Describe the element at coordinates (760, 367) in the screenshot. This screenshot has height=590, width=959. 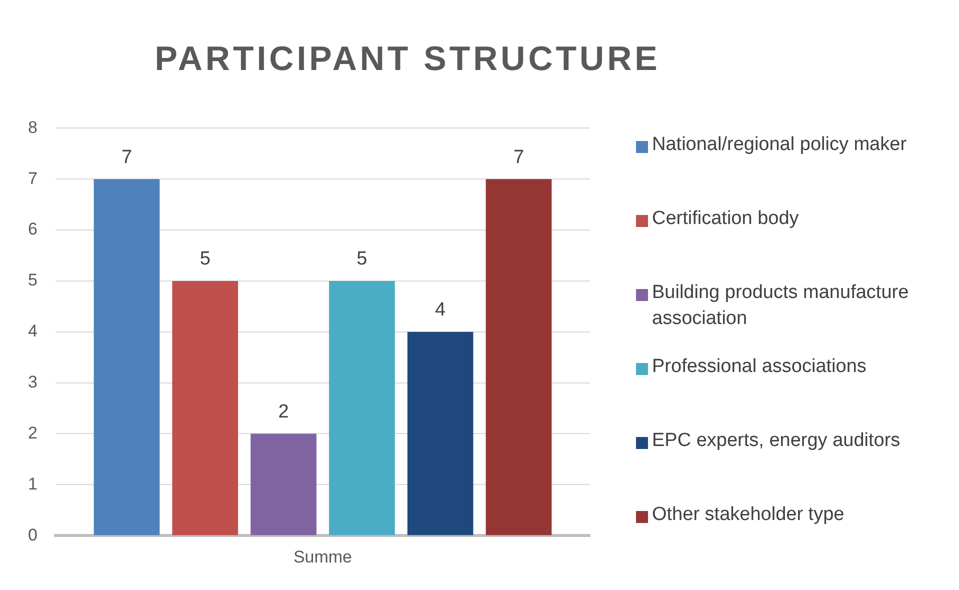
I see `legend-label: Professional associations` at that location.